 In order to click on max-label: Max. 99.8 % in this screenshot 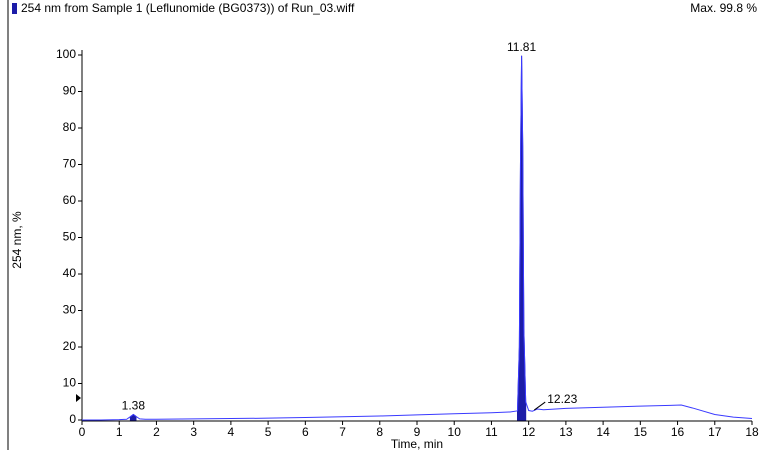, I will do `click(723, 8)`.